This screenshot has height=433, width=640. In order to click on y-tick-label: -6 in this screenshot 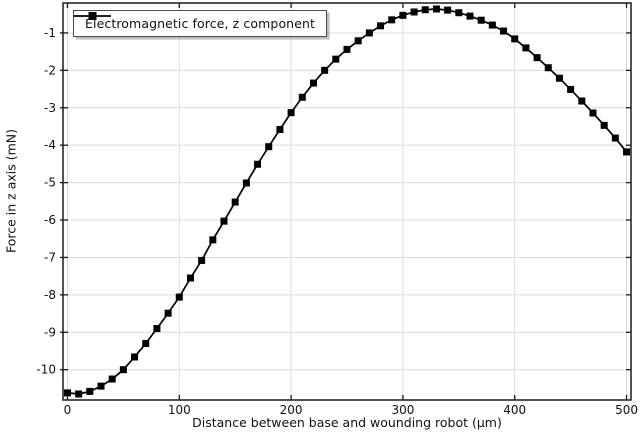, I will do `click(50, 220)`.